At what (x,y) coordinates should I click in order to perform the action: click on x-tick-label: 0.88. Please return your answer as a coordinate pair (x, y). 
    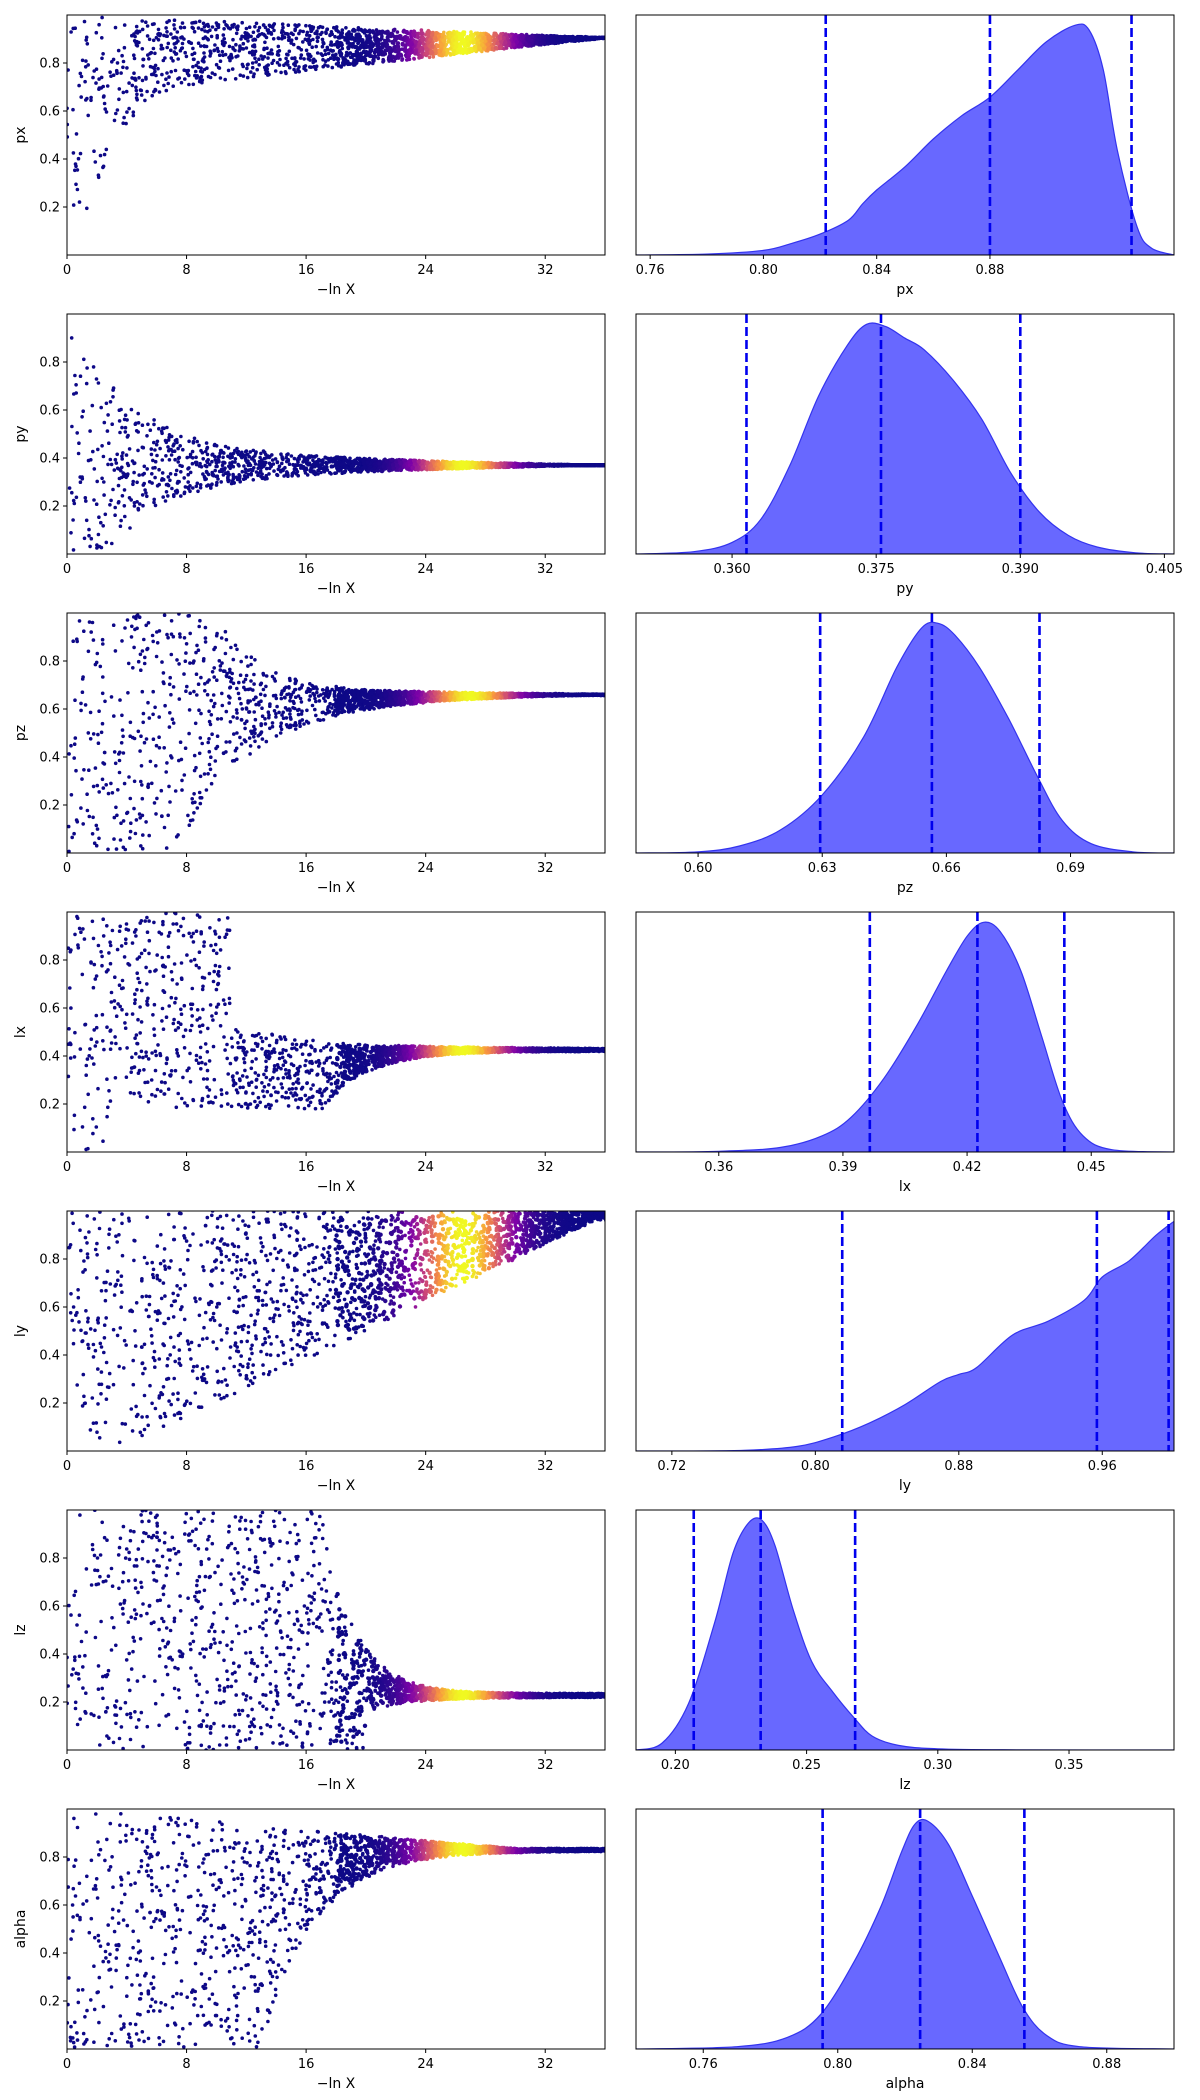
    Looking at the image, I should click on (989, 270).